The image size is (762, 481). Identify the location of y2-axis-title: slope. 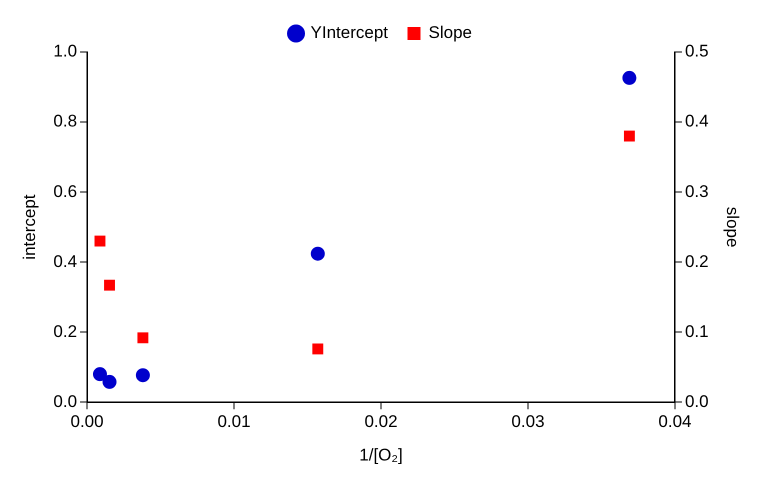
(732, 227).